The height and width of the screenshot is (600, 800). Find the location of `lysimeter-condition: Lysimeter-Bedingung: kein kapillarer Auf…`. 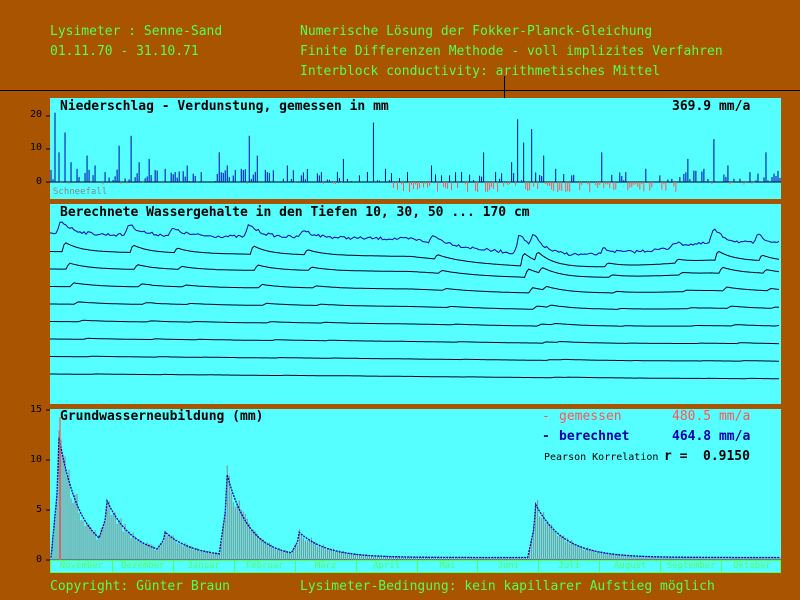

lysimeter-condition: Lysimeter-Bedingung: kein kapillarer Auf… is located at coordinates (507, 586).